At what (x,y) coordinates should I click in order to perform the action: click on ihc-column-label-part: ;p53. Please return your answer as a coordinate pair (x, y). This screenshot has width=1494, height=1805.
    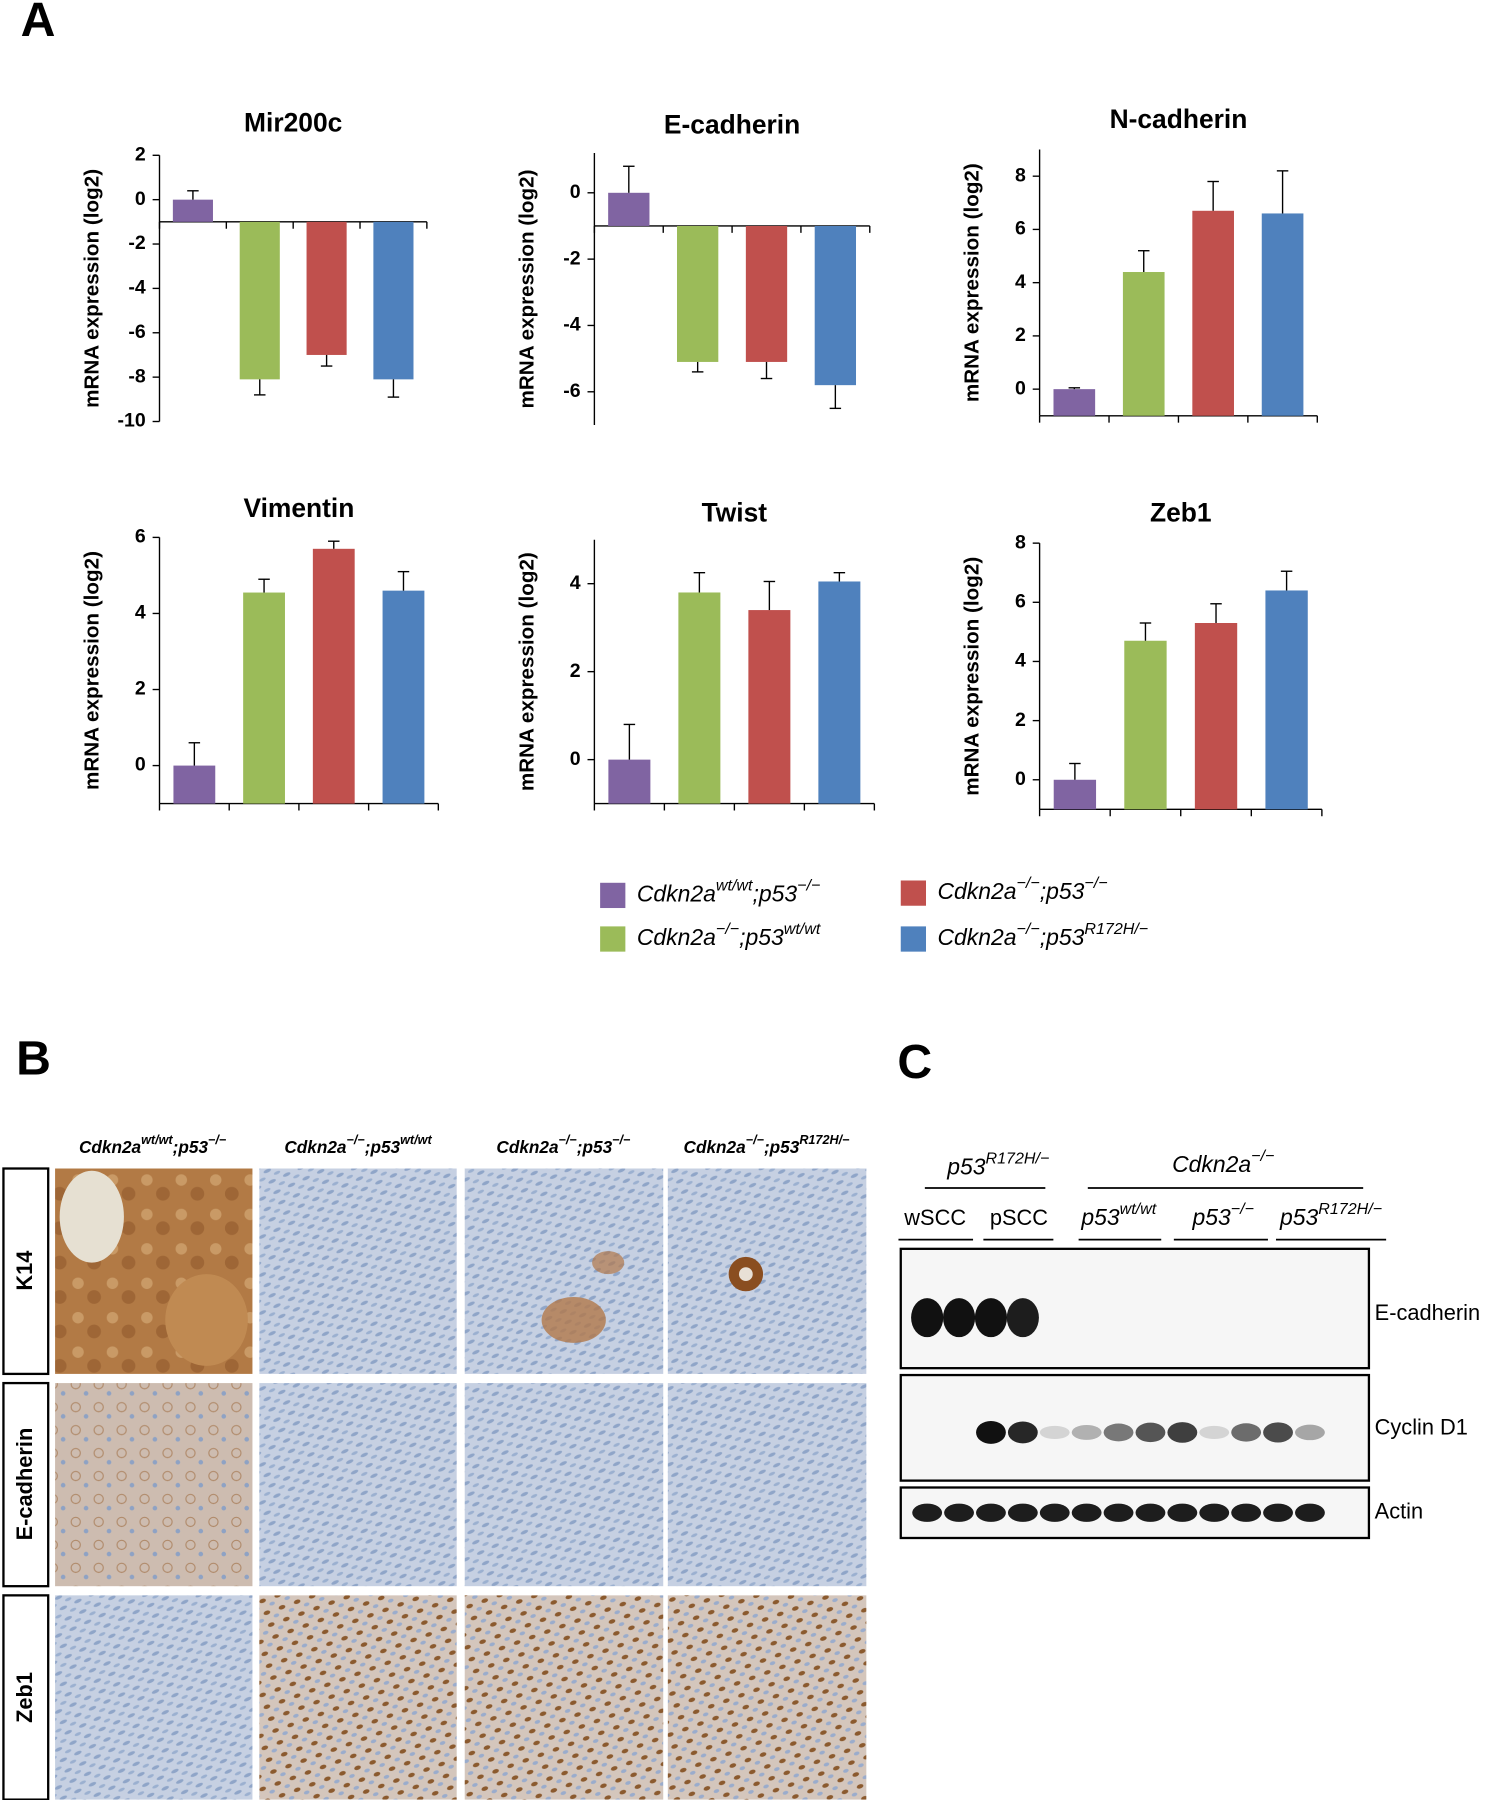
    Looking at the image, I should click on (191, 1146).